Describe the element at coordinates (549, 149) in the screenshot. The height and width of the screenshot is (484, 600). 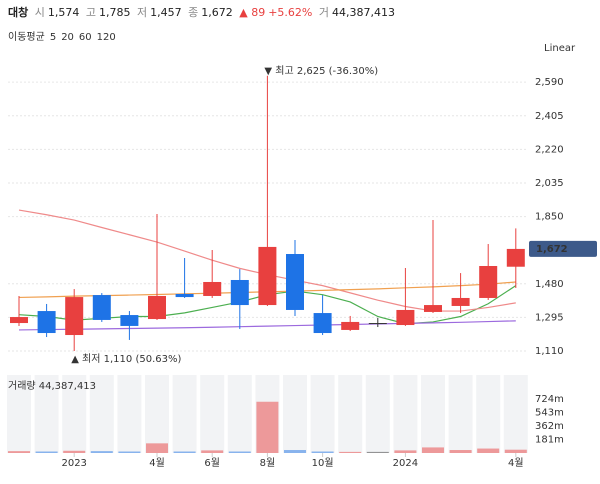
I see `y-tick-label: 2,220` at that location.